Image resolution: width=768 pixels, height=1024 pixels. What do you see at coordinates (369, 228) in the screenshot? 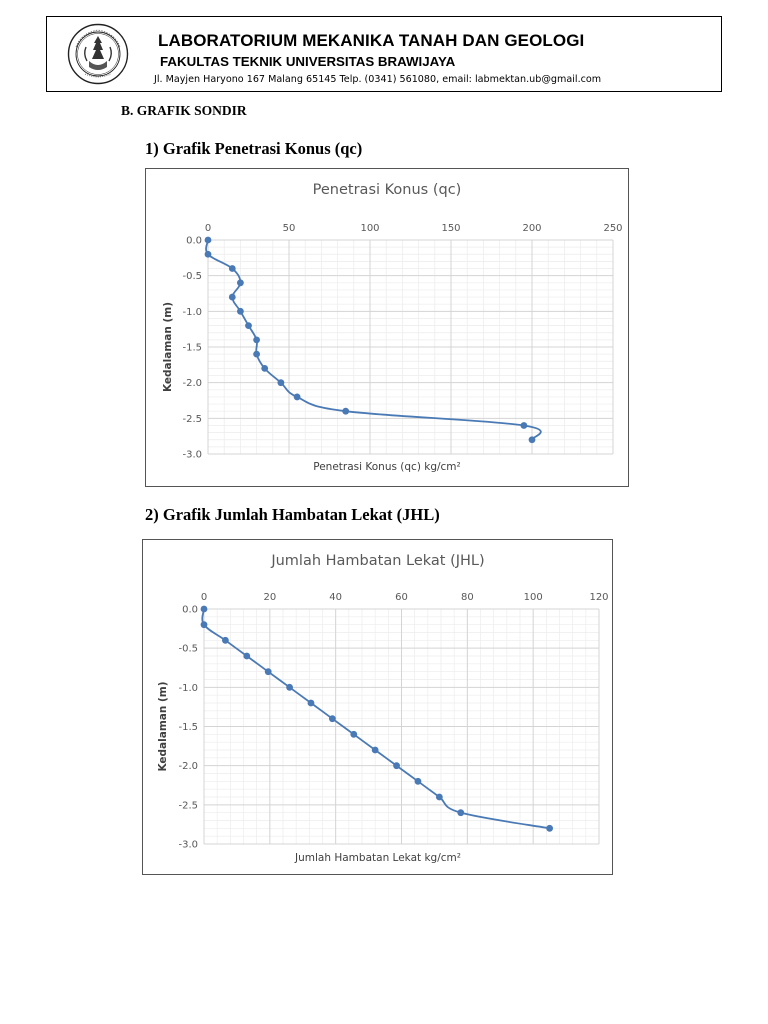
I see `qc-x-tick-label: 100` at bounding box center [369, 228].